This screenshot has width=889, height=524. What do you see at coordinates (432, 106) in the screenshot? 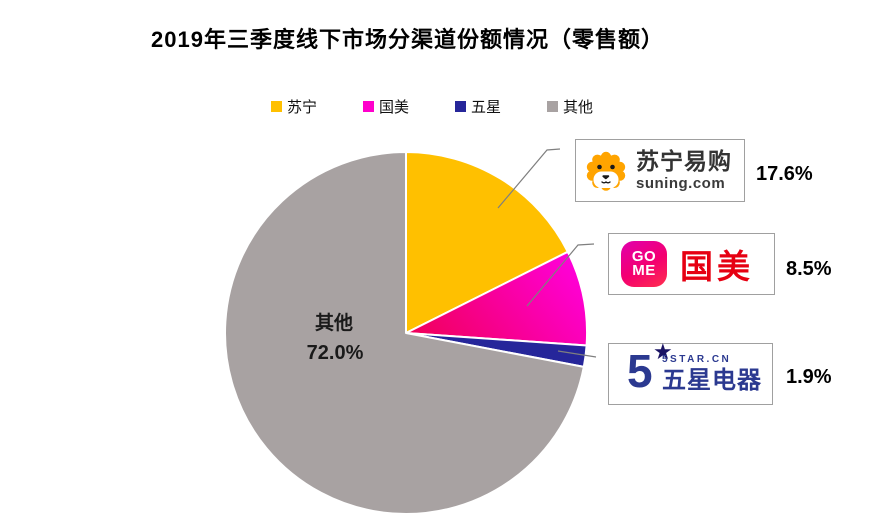
I see `legend: 苏宁 国美 五星 其他` at bounding box center [432, 106].